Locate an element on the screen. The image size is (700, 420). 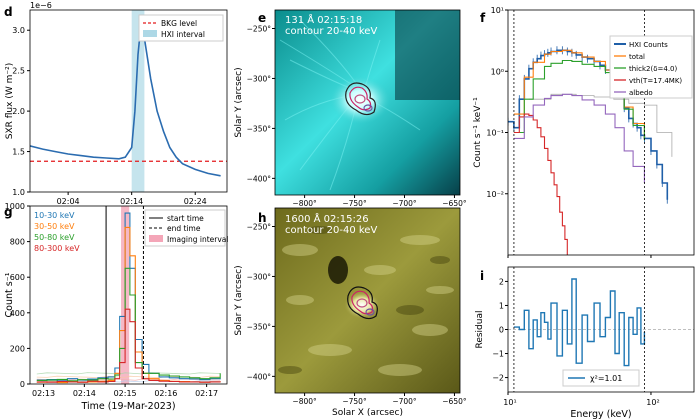
g-ytick-label: 400 is located at coordinates (17, 313).